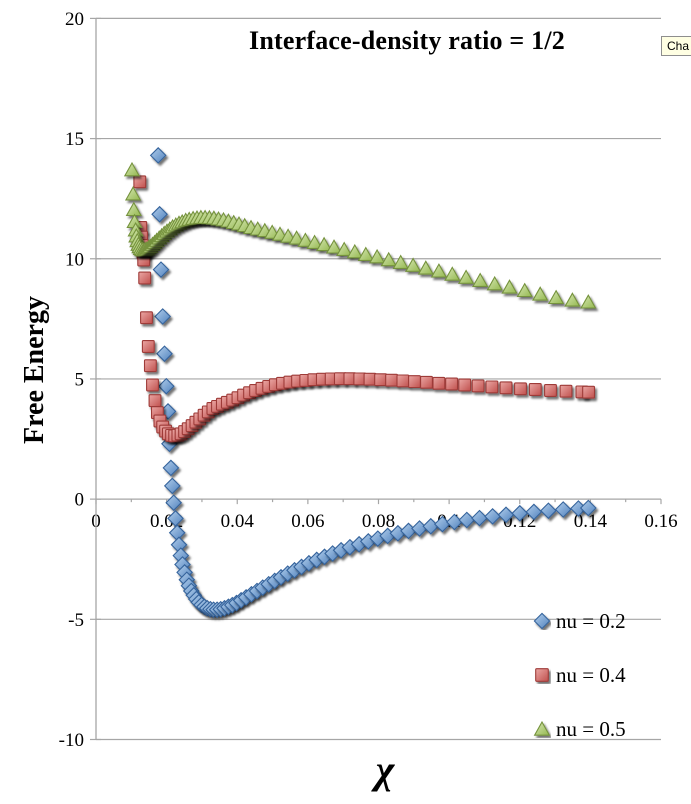 The image size is (691, 804). What do you see at coordinates (591, 728) in the screenshot?
I see `legend-label: nu = 0.5` at bounding box center [591, 728].